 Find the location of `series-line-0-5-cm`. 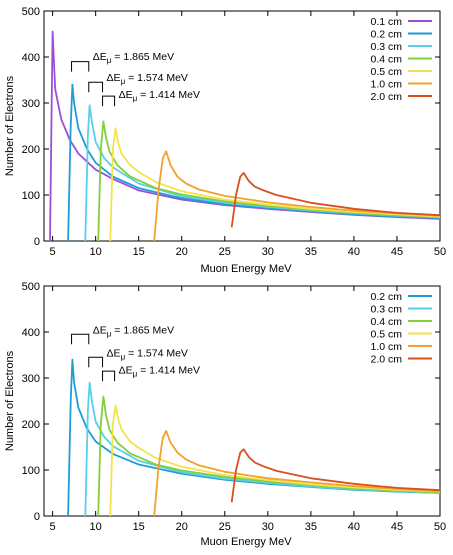

series-line-0-5-cm is located at coordinates (275, 460).